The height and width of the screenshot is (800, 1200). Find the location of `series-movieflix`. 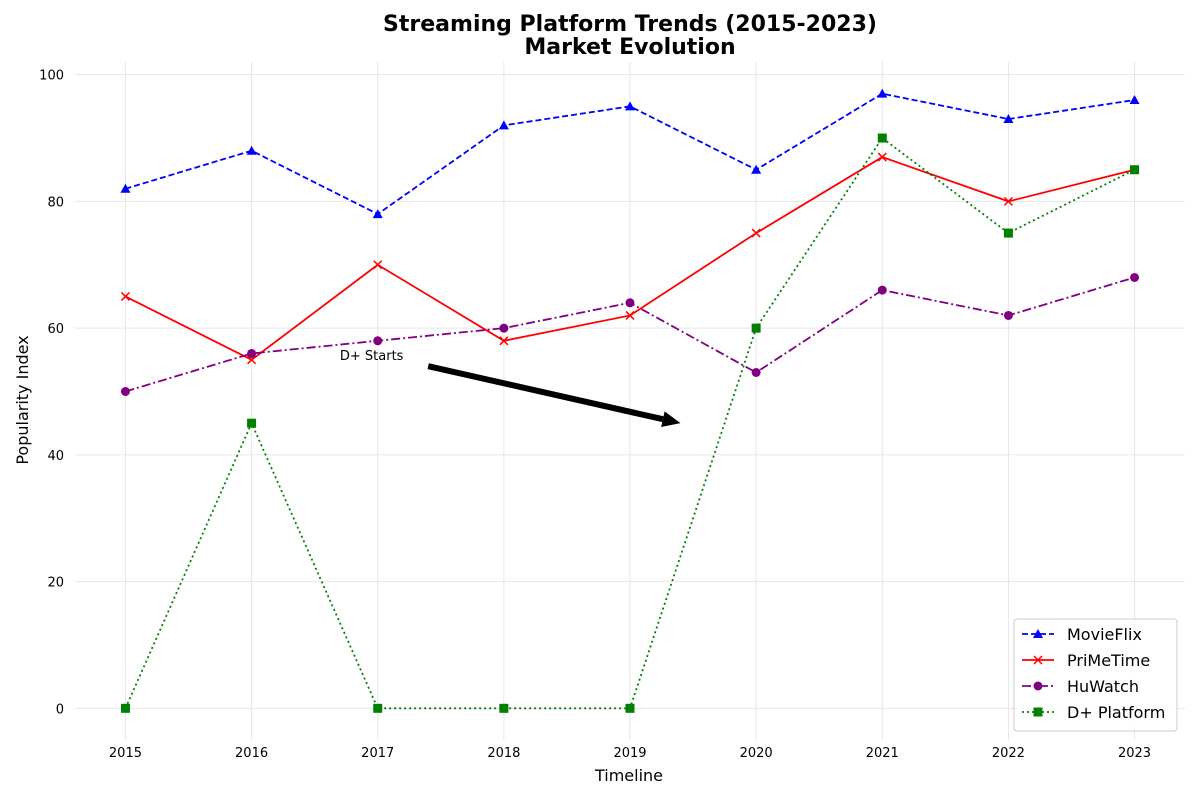

series-movieflix is located at coordinates (630, 153).